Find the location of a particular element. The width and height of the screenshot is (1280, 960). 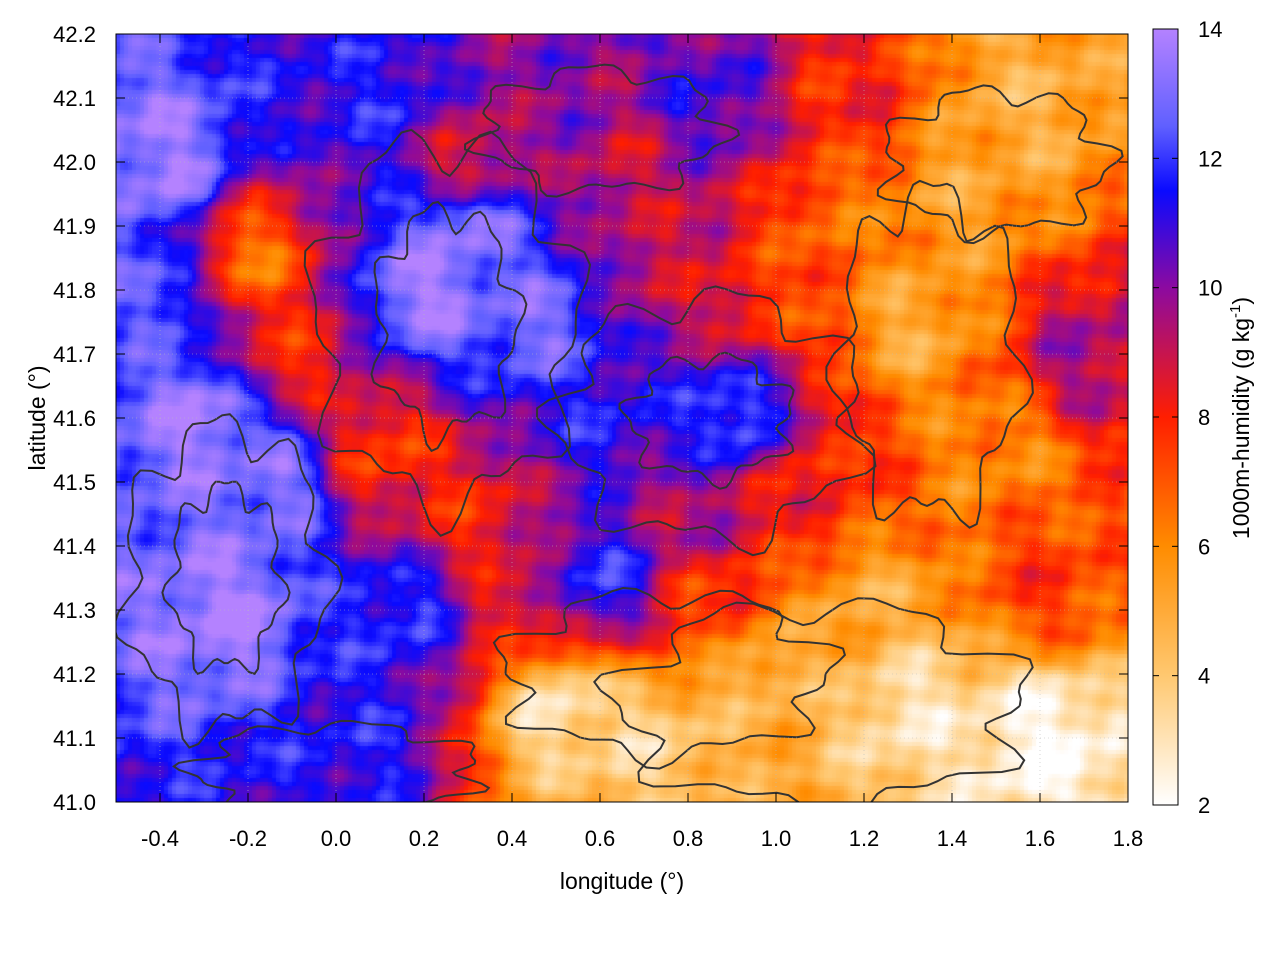

y-axis-label: latitude (°) is located at coordinates (37, 417).